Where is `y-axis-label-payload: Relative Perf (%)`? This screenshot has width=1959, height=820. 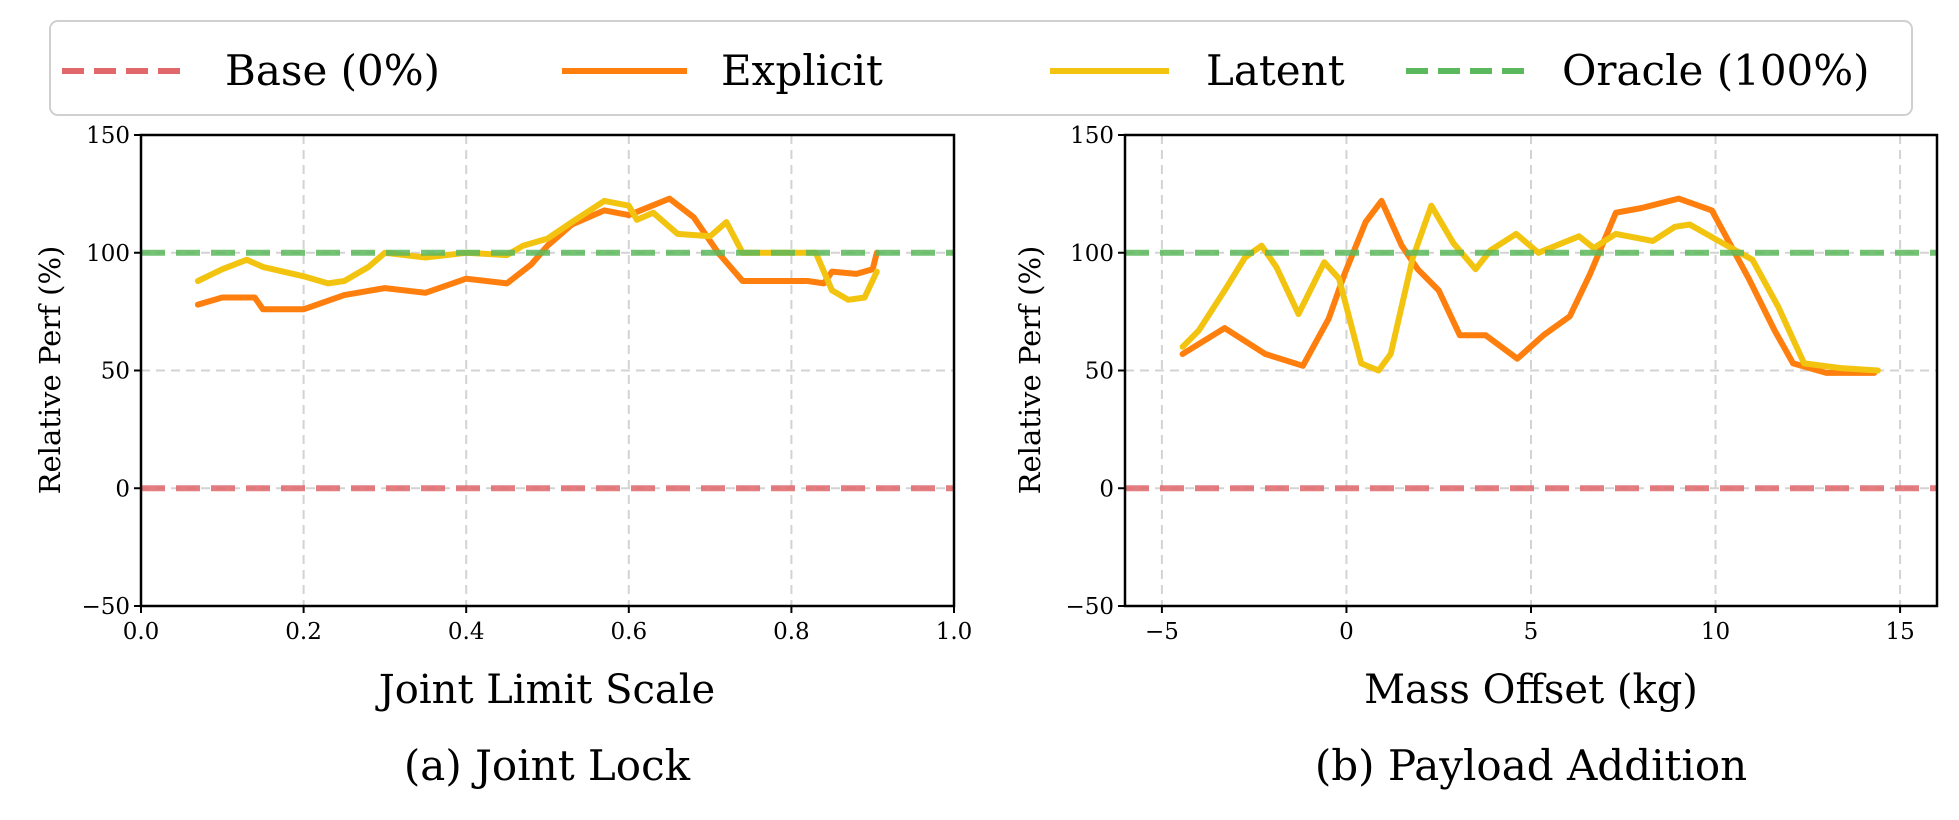
y-axis-label-payload: Relative Perf (%) is located at coordinates (1030, 370).